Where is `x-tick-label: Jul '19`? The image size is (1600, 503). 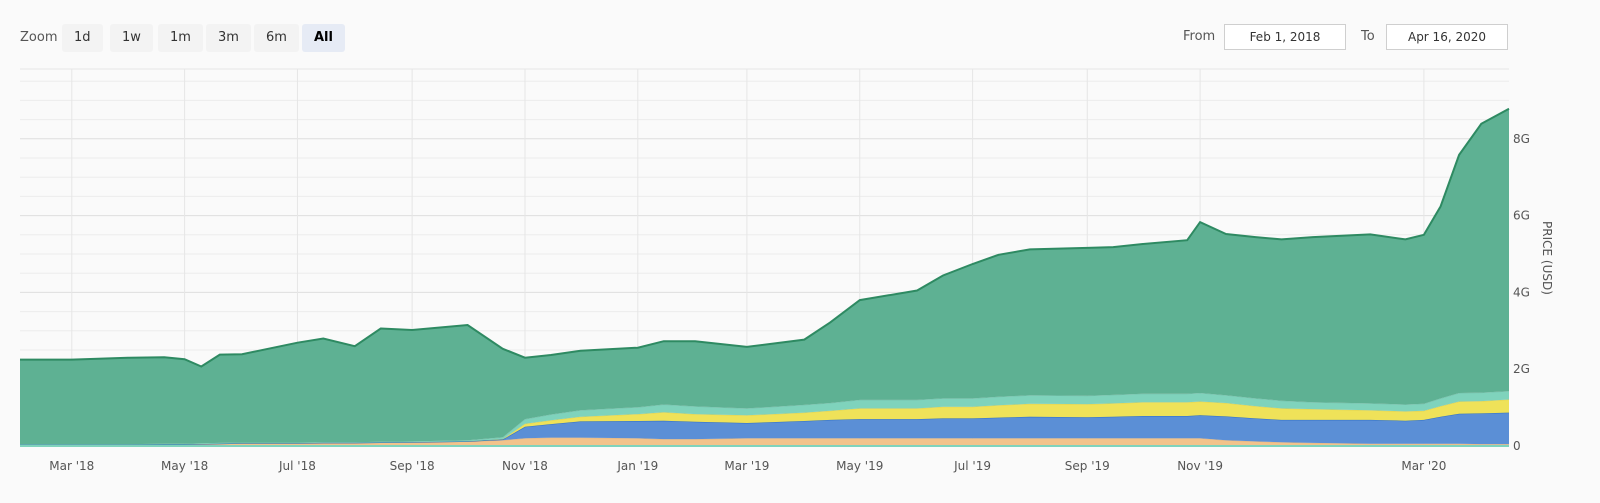
x-tick-label: Jul '19 is located at coordinates (972, 466).